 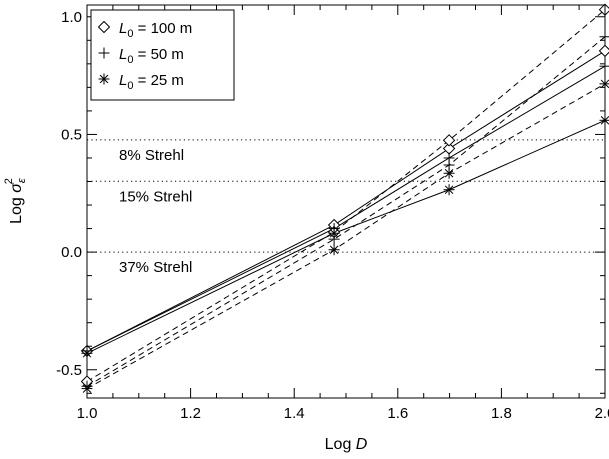 What do you see at coordinates (155, 30) in the screenshot?
I see `legend-label-0: L0 = 100 m` at bounding box center [155, 30].